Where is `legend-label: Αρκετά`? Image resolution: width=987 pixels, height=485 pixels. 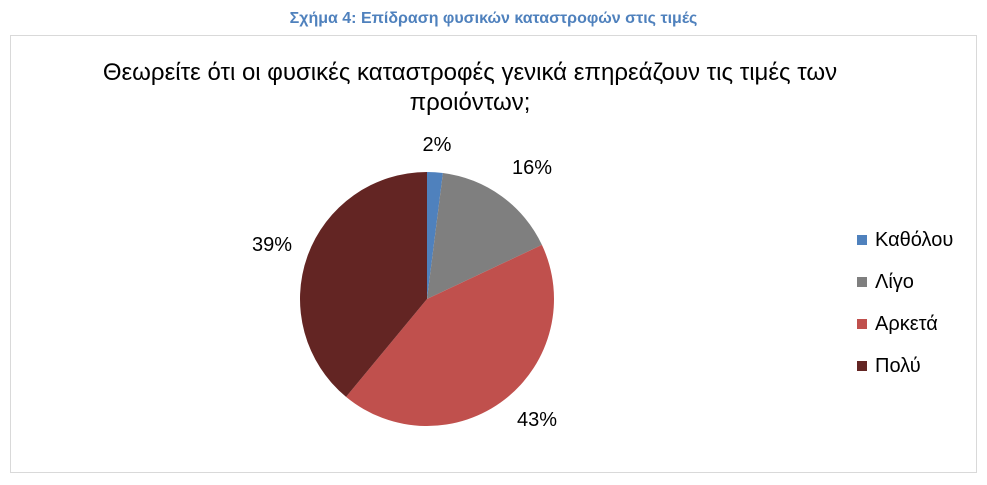 legend-label: Αρκετά is located at coordinates (906, 323).